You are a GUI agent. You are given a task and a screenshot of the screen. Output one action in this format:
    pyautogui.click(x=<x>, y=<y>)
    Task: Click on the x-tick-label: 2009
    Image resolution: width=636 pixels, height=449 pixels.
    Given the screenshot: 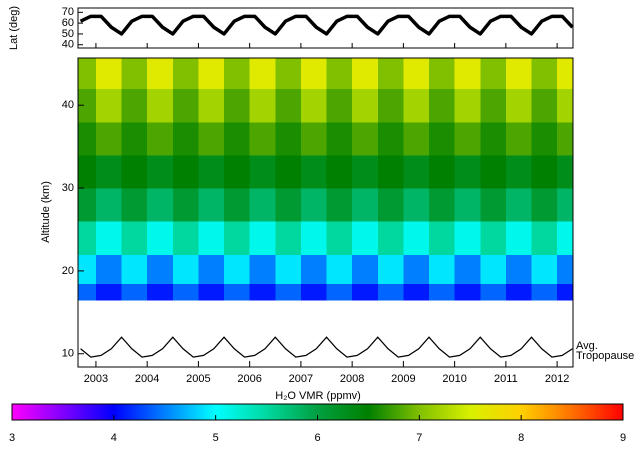 What is the action you would take?
    pyautogui.click(x=403, y=379)
    